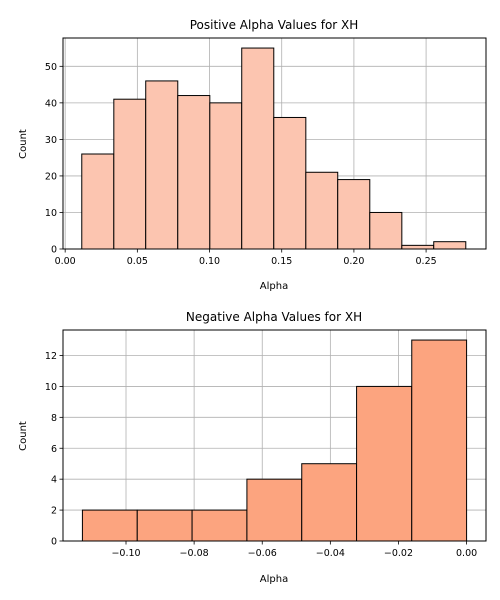 The height and width of the screenshot is (600, 500). Describe the element at coordinates (54, 511) in the screenshot. I see `y-tick-label: 2` at that location.